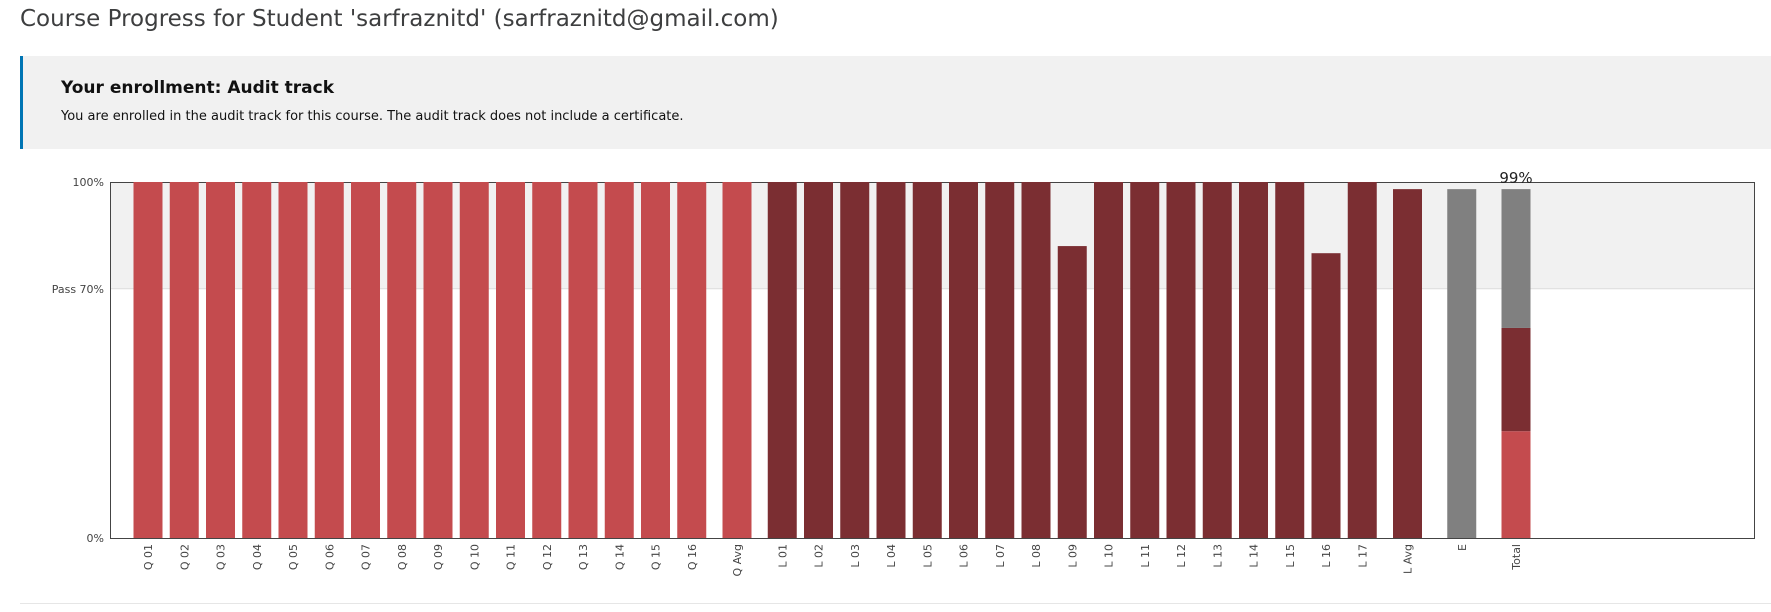 The image size is (1771, 612). I want to click on bar-total-segment-exam, so click(1516, 258).